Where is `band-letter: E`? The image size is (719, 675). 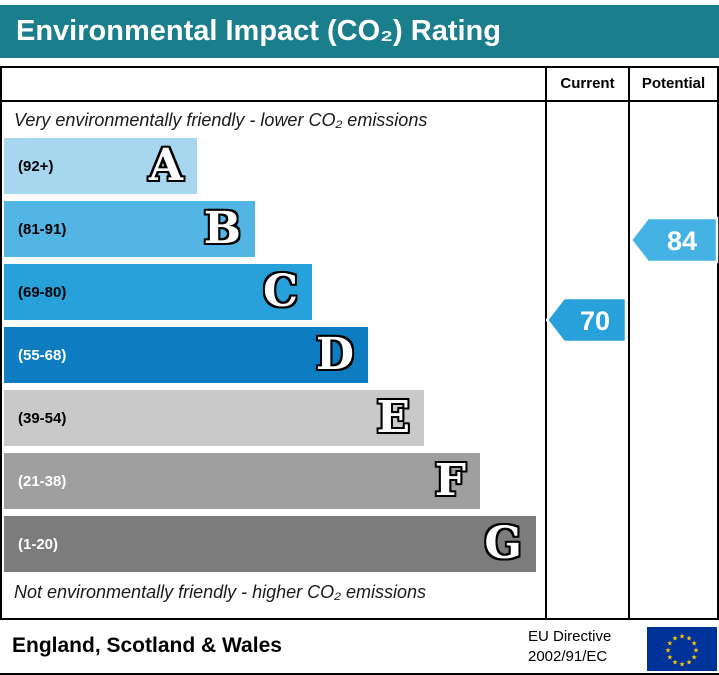 band-letter: E is located at coordinates (393, 417).